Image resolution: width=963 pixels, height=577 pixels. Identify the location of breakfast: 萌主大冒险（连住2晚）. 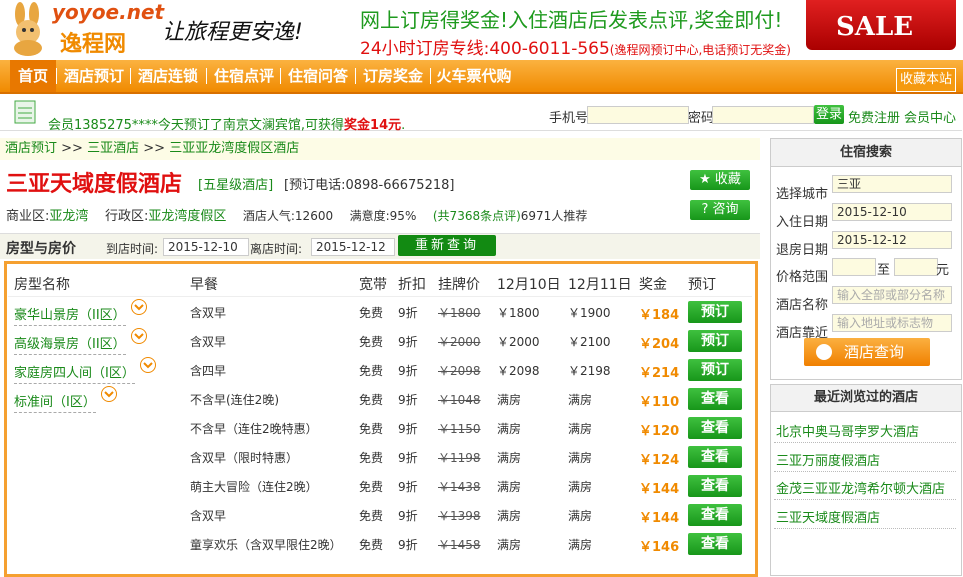
(254, 487).